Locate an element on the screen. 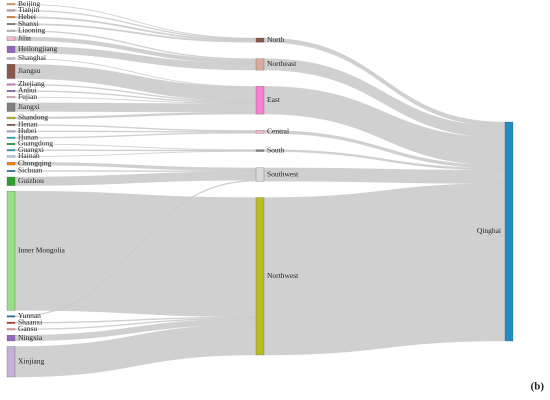  node-label: Hunan is located at coordinates (28, 137).